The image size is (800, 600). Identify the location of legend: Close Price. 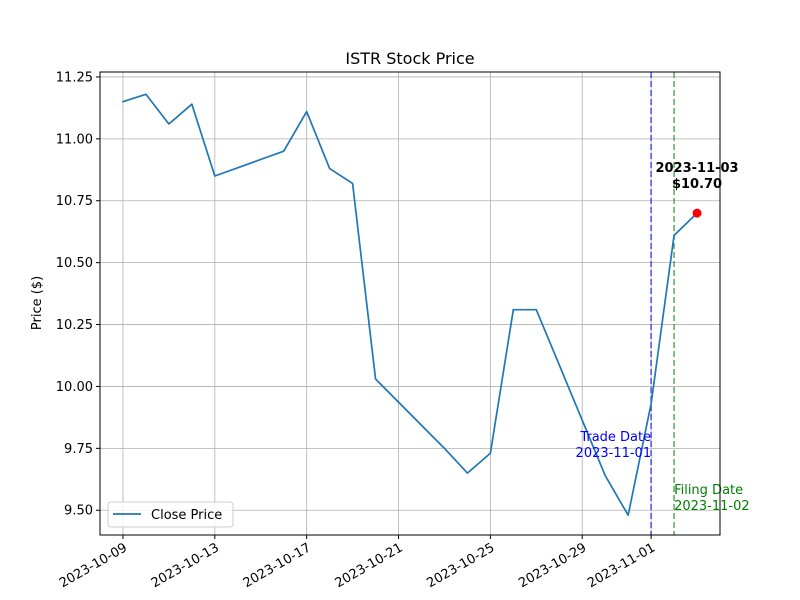
(170, 514).